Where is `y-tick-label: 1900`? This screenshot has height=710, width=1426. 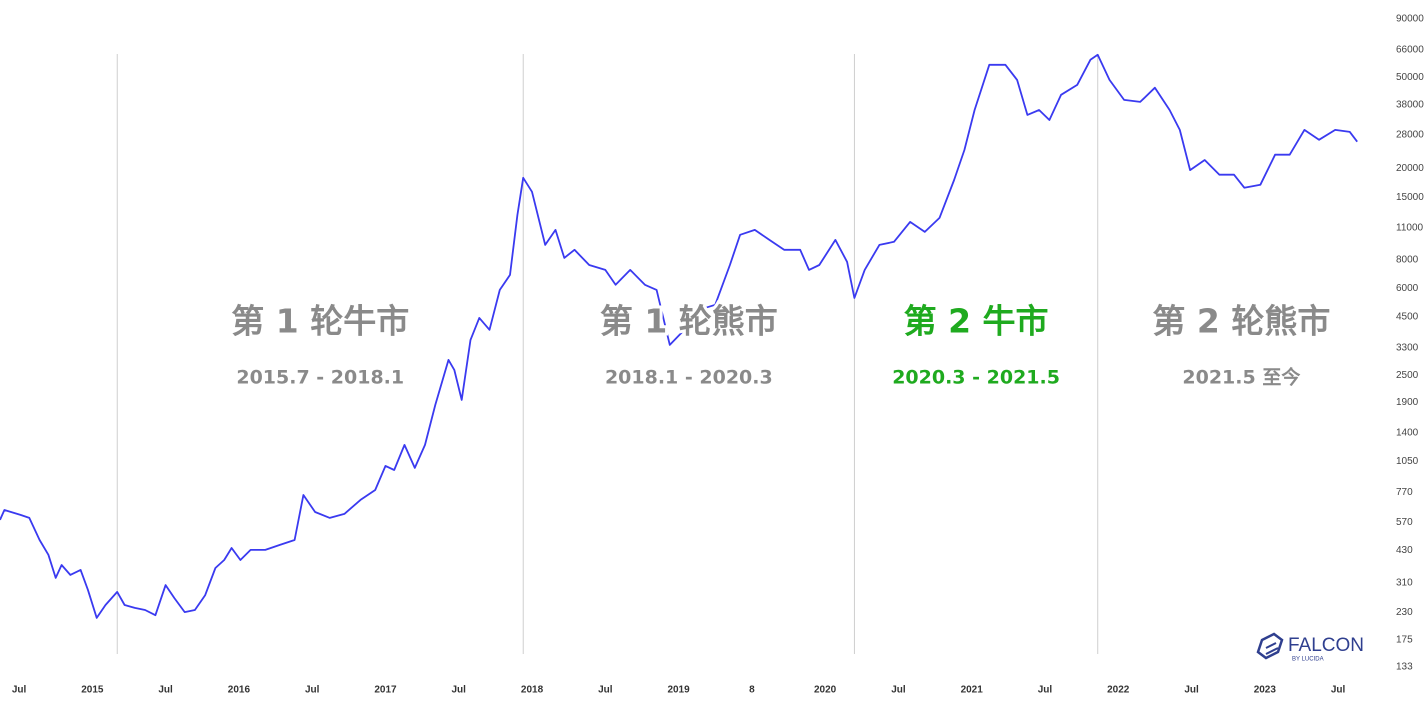 y-tick-label: 1900 is located at coordinates (1407, 402).